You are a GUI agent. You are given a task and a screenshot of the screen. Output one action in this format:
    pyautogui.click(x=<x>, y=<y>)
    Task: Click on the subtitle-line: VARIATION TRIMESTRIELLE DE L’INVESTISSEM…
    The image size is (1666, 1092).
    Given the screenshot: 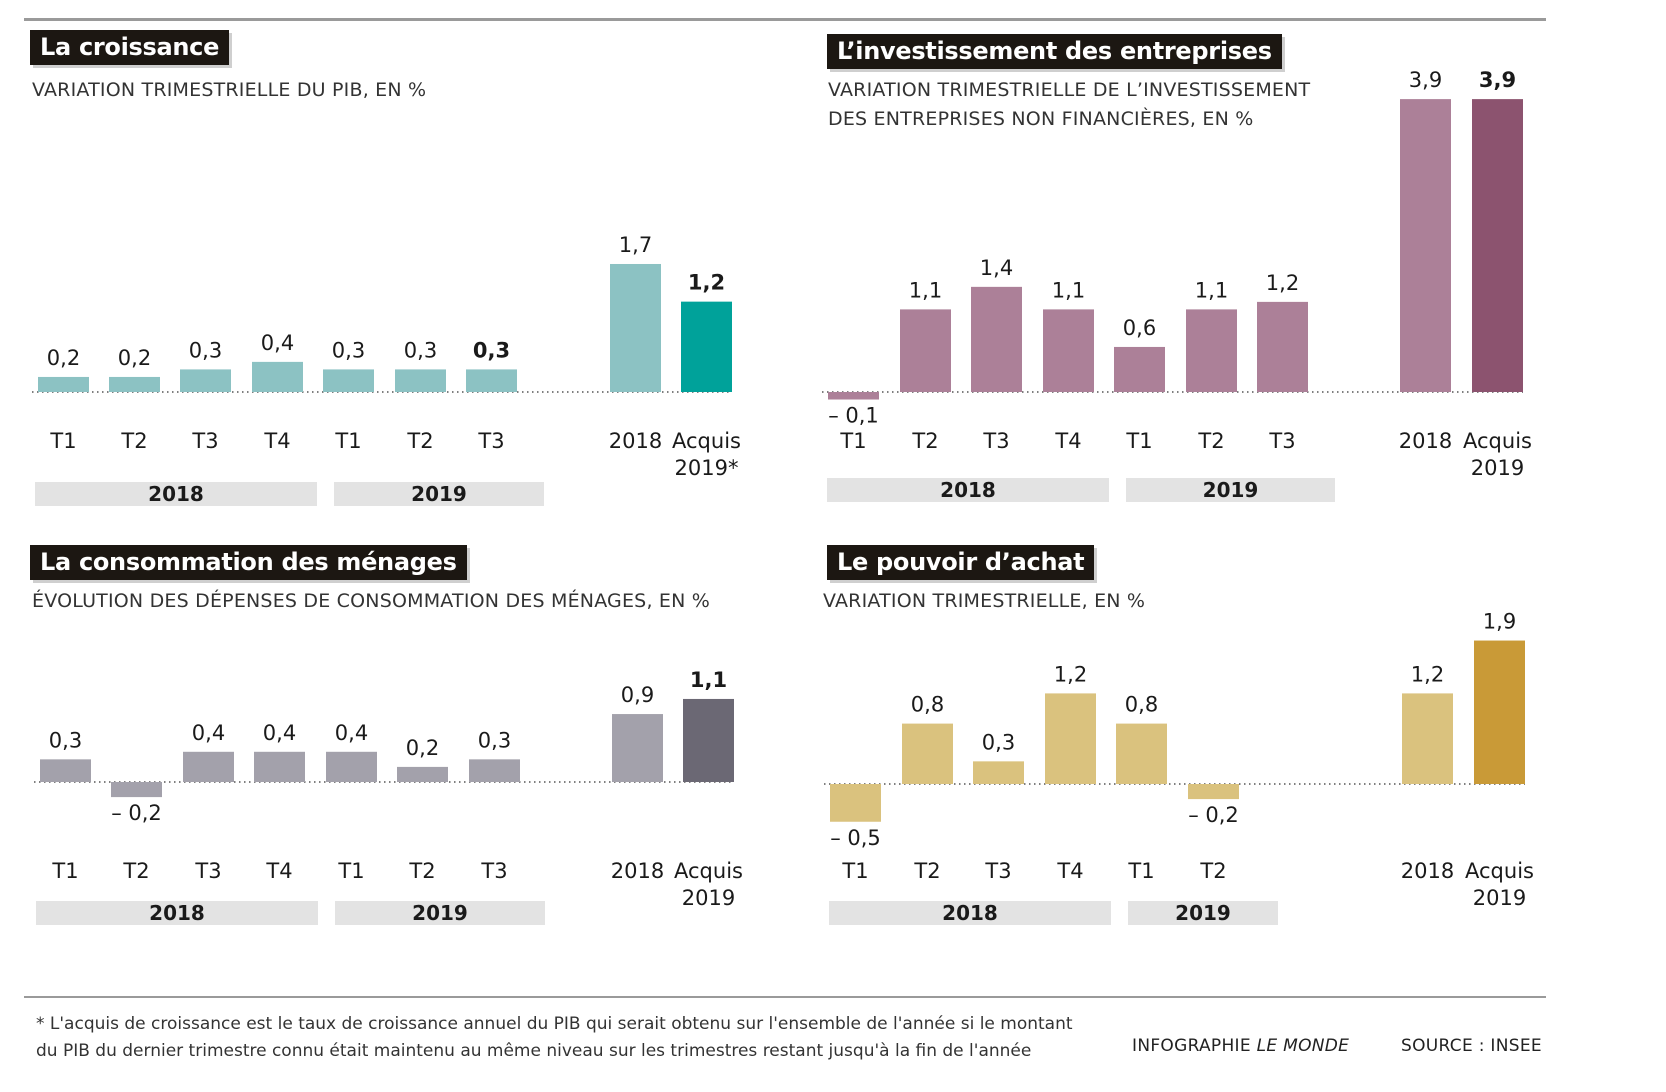 What is the action you would take?
    pyautogui.click(x=1069, y=90)
    